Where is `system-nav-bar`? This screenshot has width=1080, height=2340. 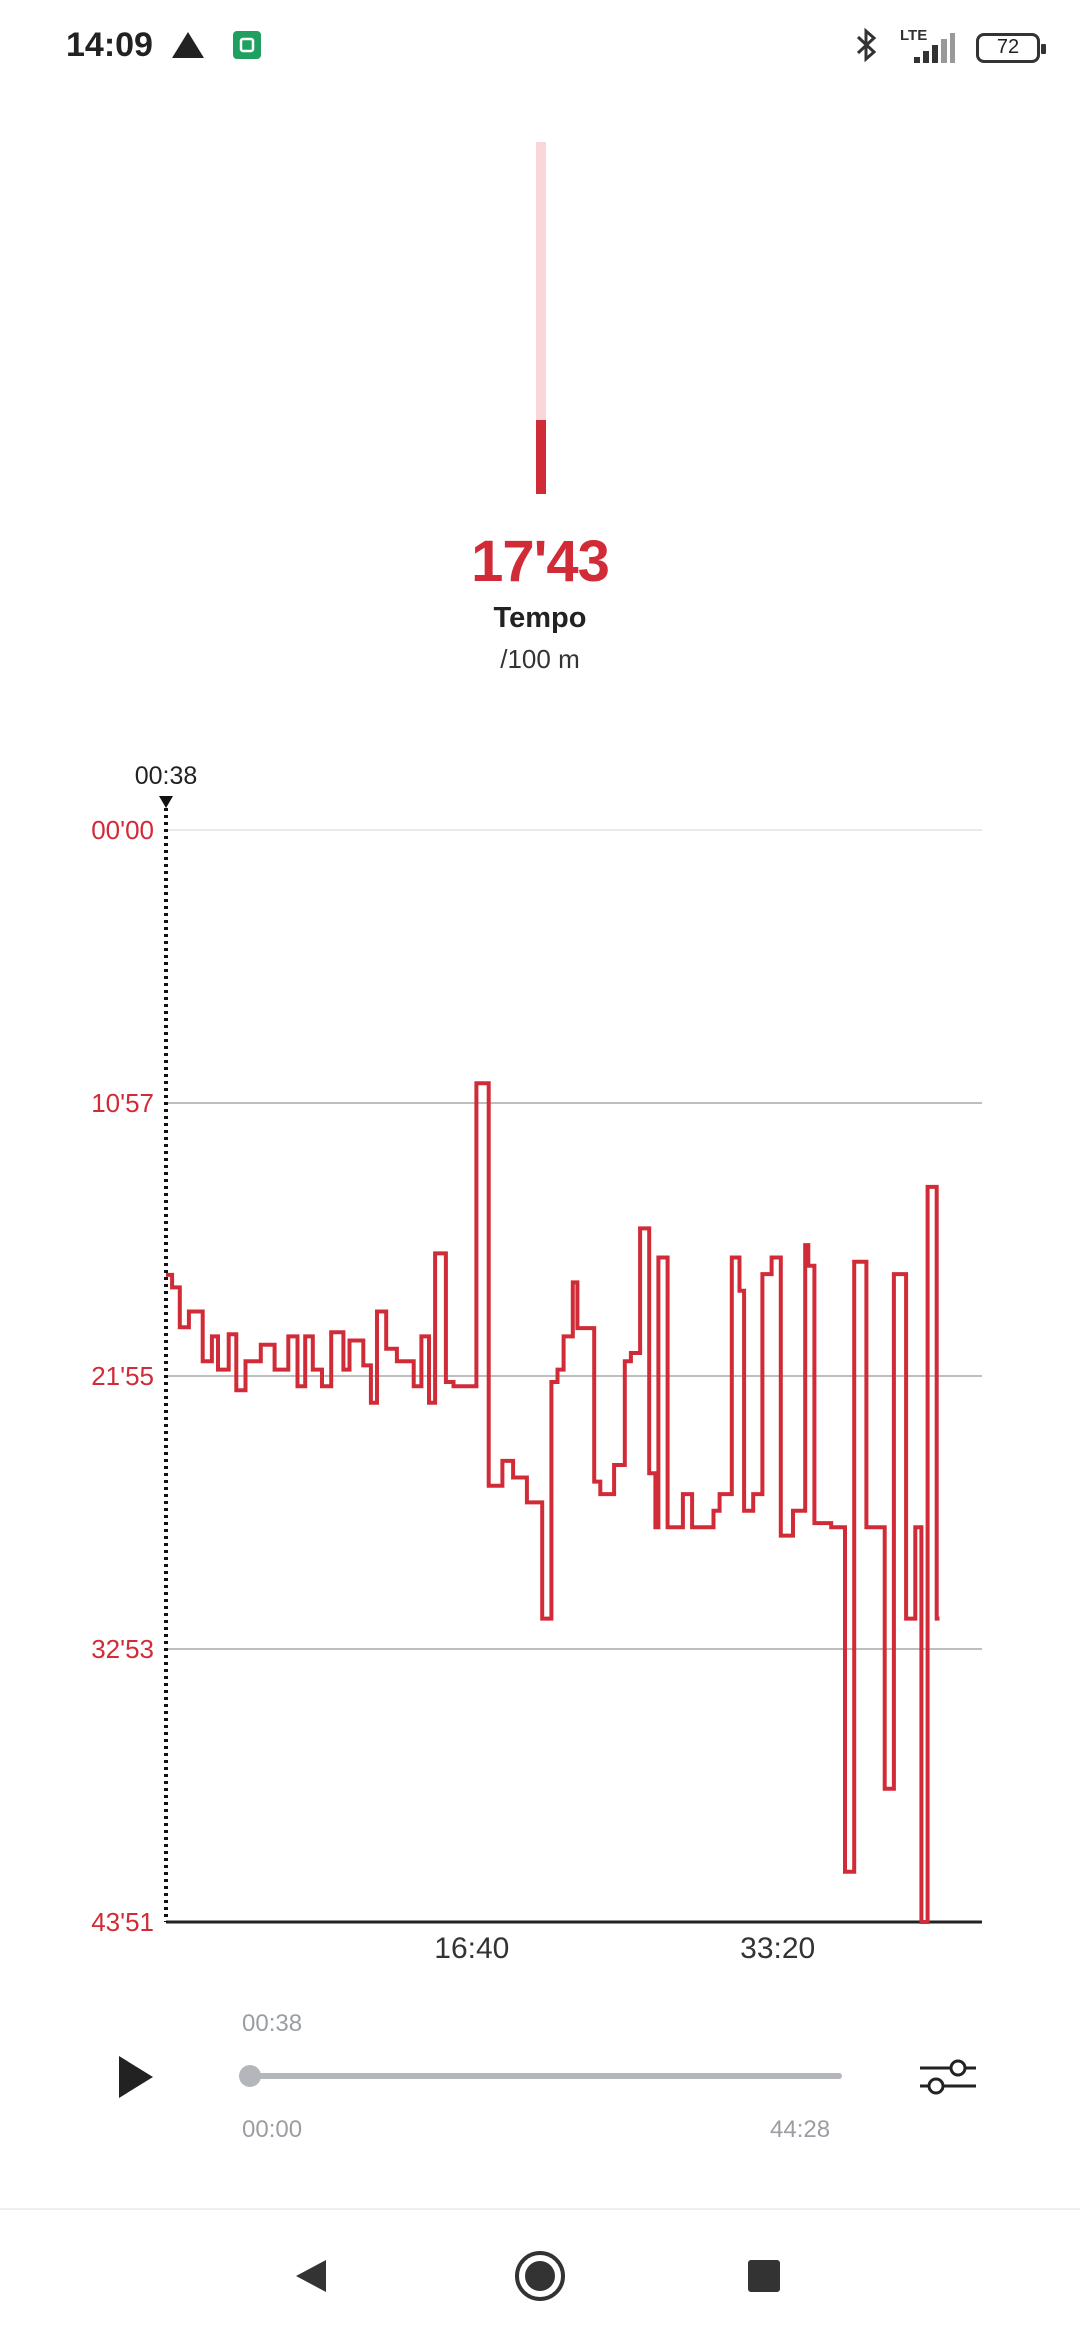 system-nav-bar is located at coordinates (540, 2274).